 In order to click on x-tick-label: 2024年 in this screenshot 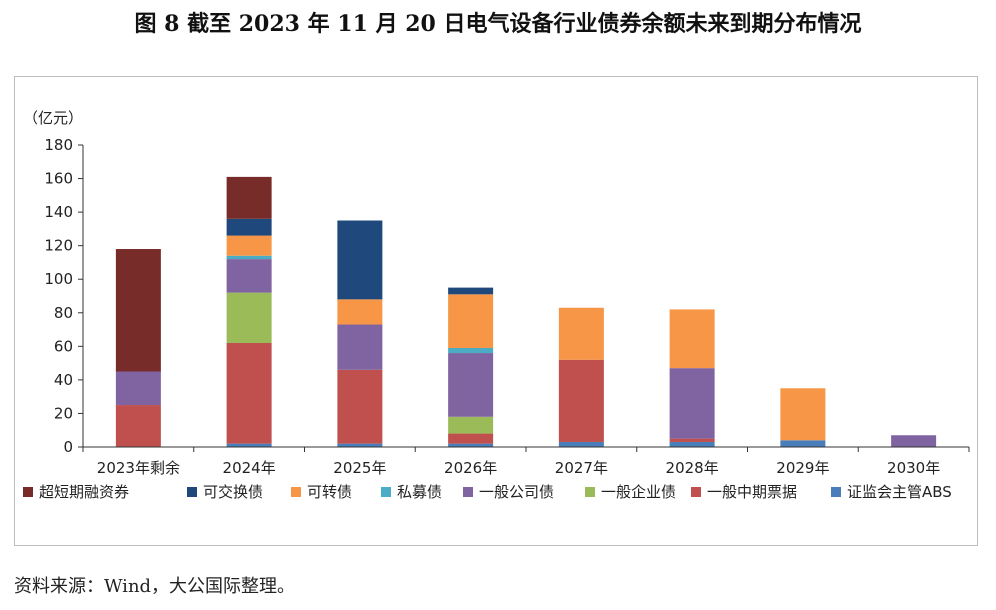, I will do `click(249, 468)`.